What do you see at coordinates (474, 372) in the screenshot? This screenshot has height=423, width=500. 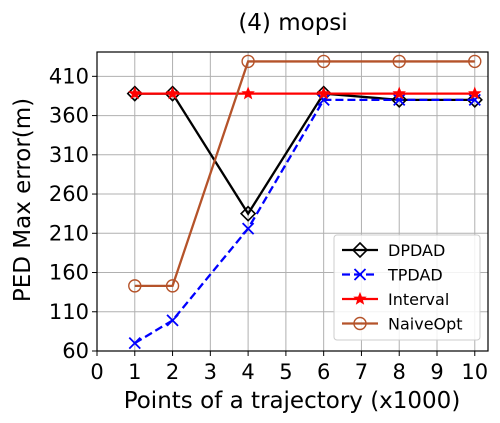 I see `x-tick-label: 10` at bounding box center [474, 372].